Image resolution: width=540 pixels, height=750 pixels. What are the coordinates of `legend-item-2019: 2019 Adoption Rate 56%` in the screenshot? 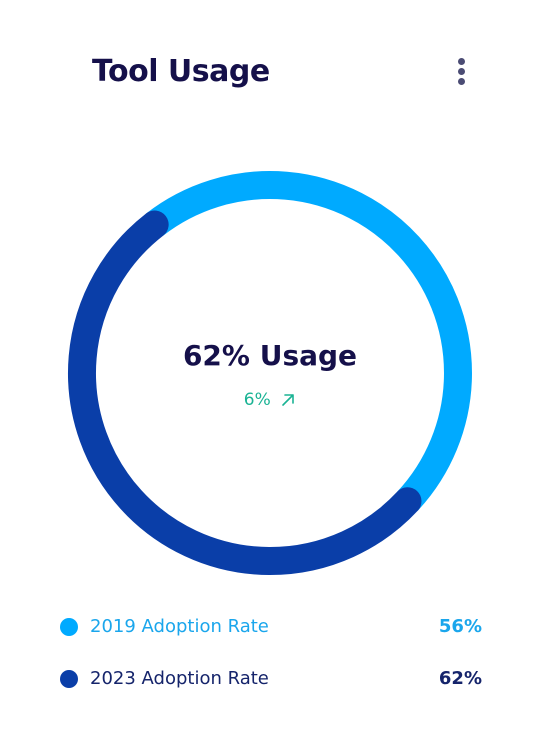 It's located at (270, 627).